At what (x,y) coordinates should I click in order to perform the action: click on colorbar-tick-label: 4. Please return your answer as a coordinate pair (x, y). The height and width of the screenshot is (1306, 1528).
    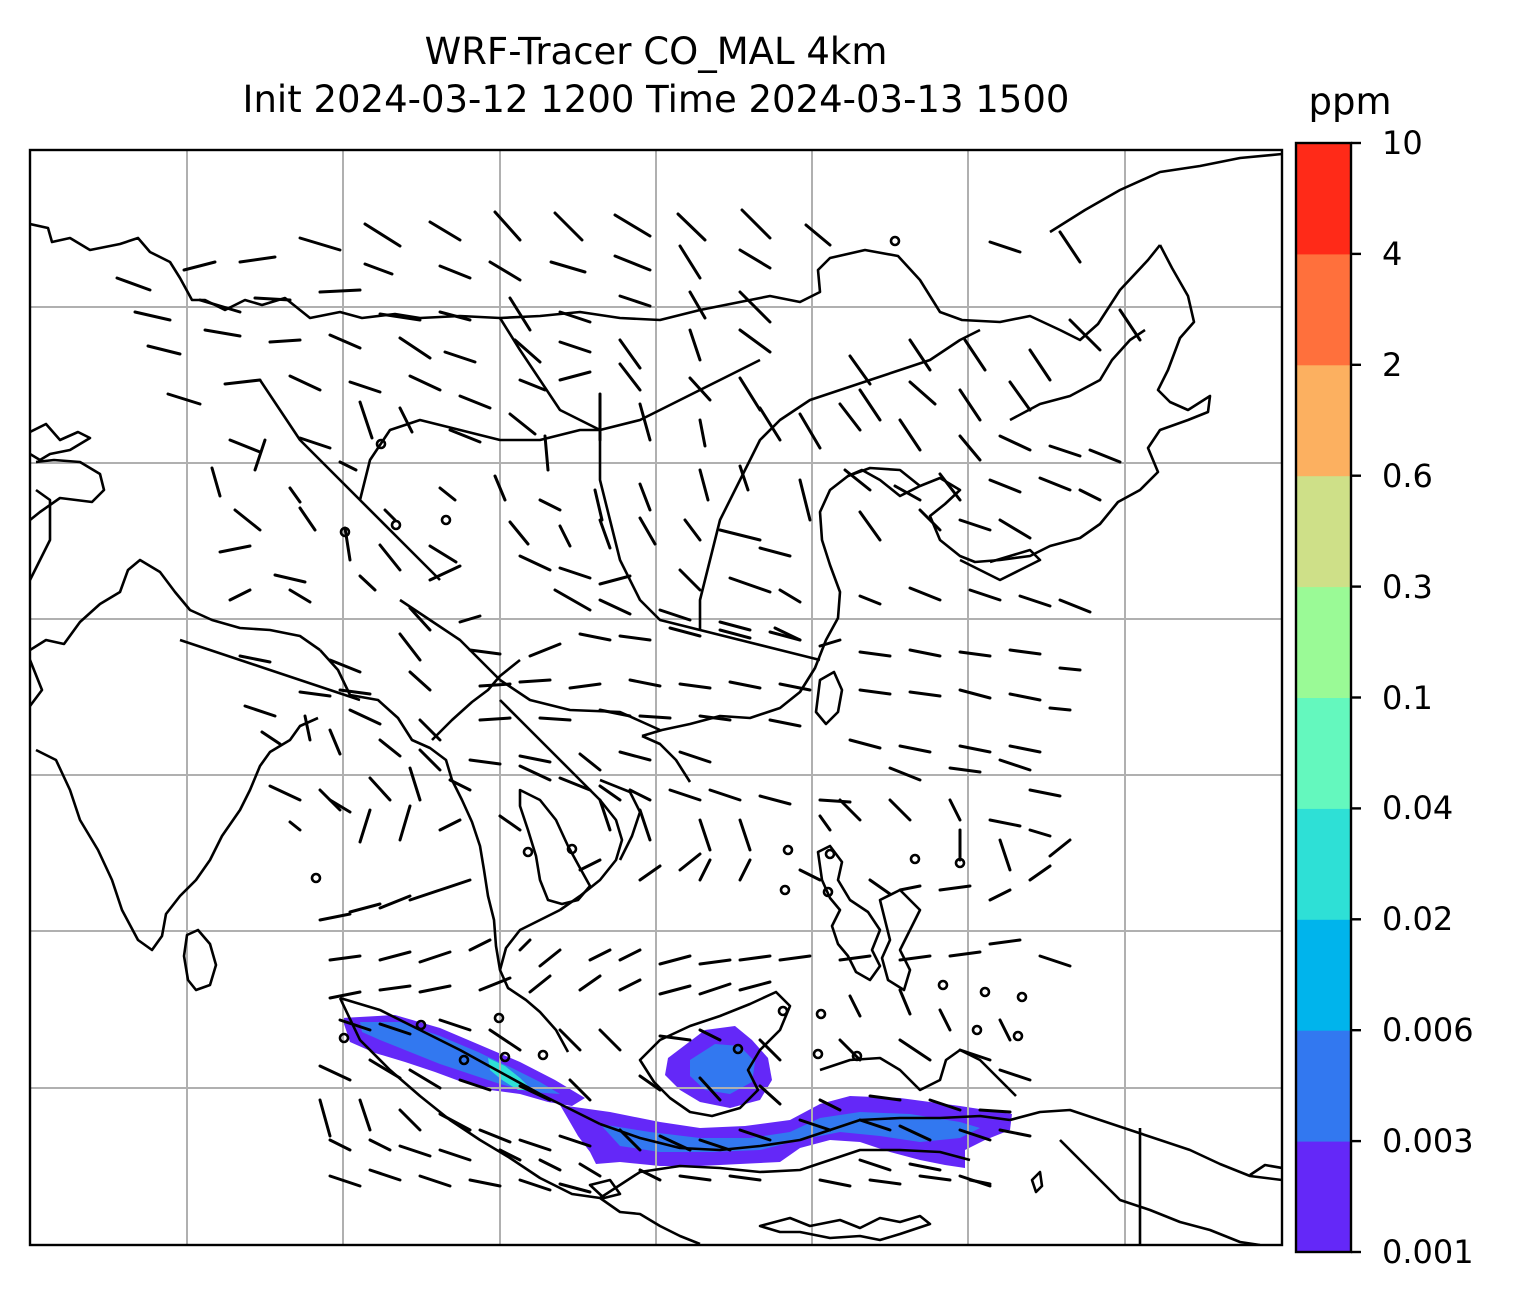
    Looking at the image, I should click on (1392, 253).